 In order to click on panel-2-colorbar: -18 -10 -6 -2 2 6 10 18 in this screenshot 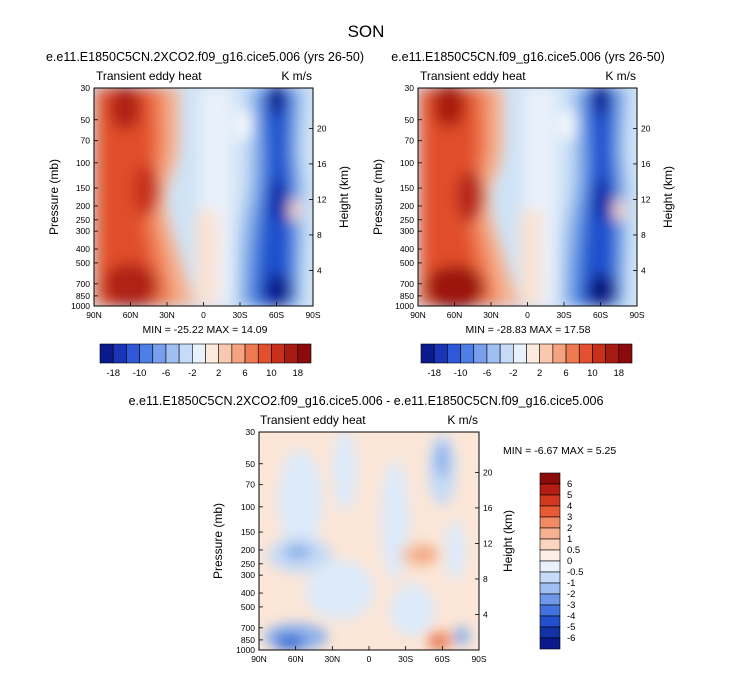, I will do `click(526, 361)`.